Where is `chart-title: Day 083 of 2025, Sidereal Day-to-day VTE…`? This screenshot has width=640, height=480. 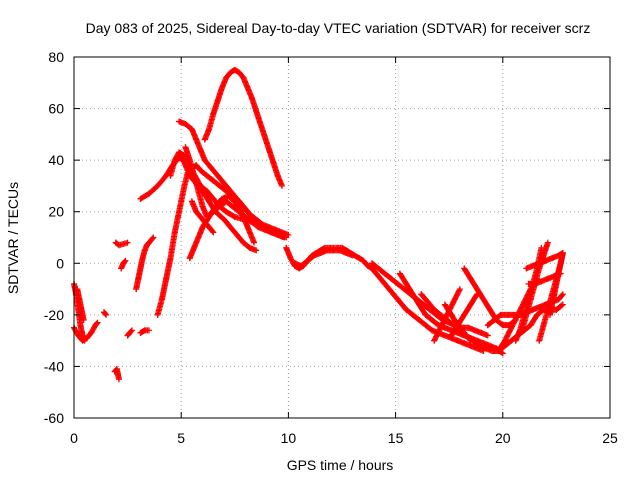 chart-title: Day 083 of 2025, Sidereal Day-to-day VTE… is located at coordinates (338, 28).